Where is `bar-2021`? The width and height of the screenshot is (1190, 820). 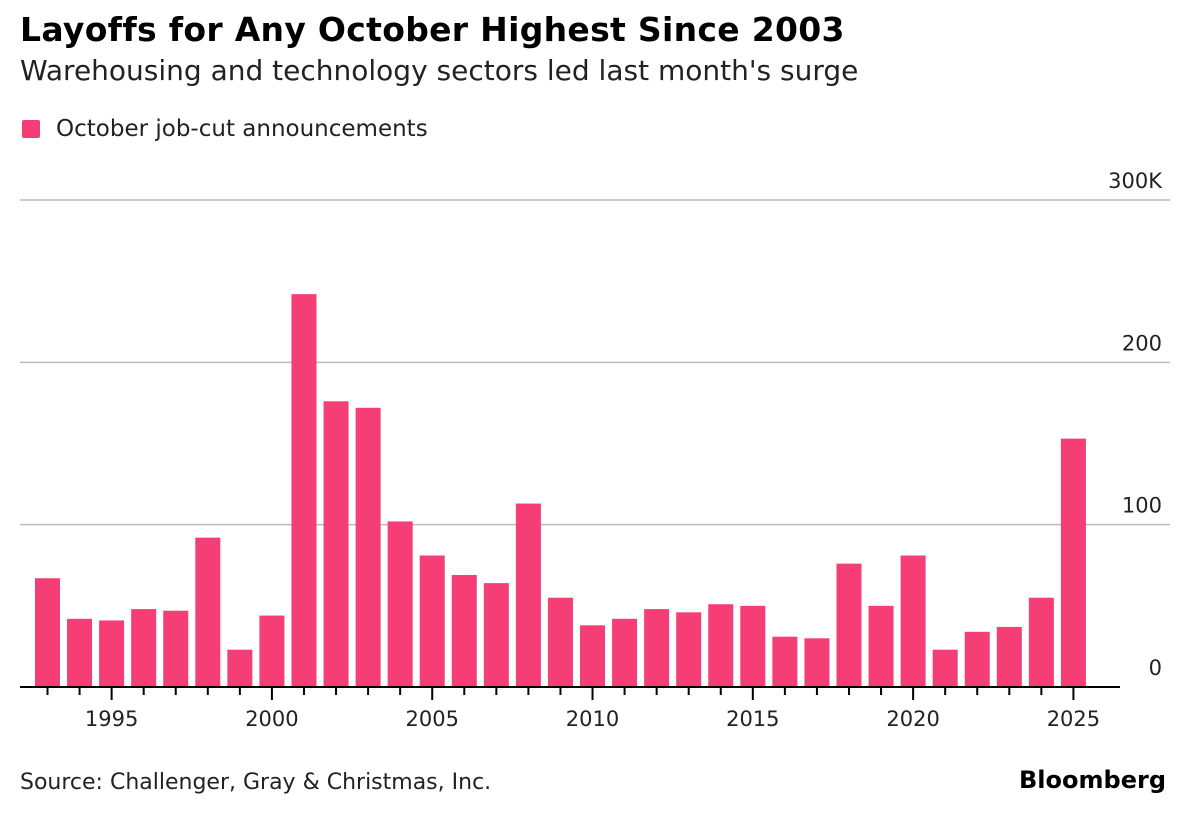
bar-2021 is located at coordinates (945, 668).